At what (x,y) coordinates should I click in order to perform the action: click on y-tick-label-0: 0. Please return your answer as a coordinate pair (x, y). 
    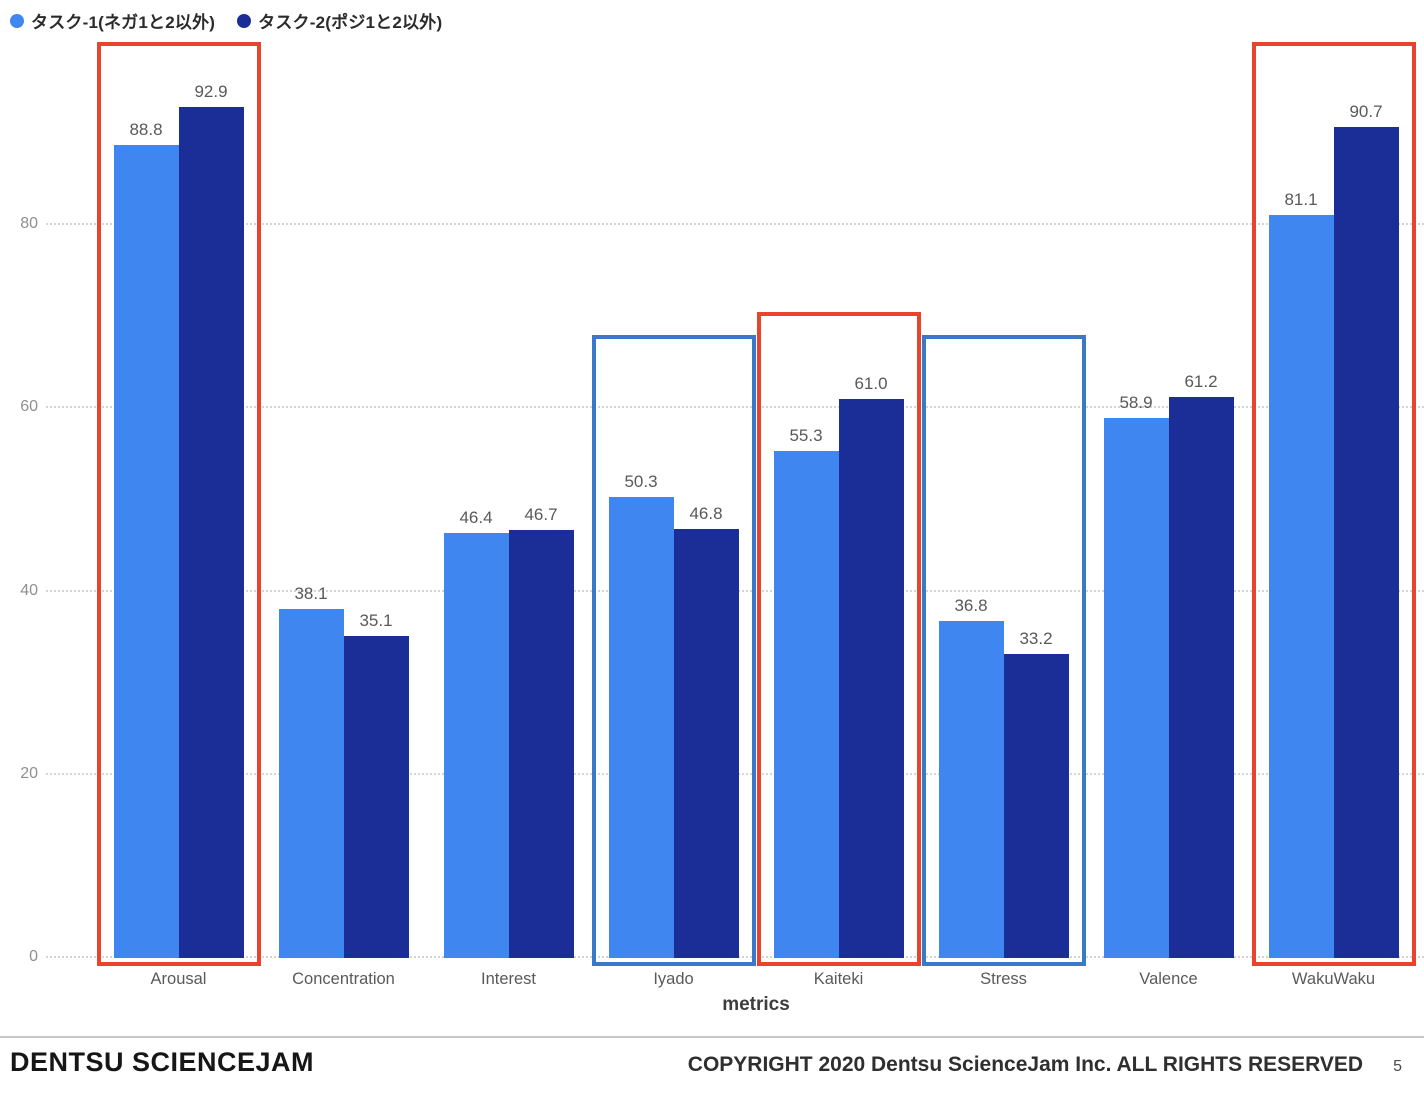
    Looking at the image, I should click on (33, 956).